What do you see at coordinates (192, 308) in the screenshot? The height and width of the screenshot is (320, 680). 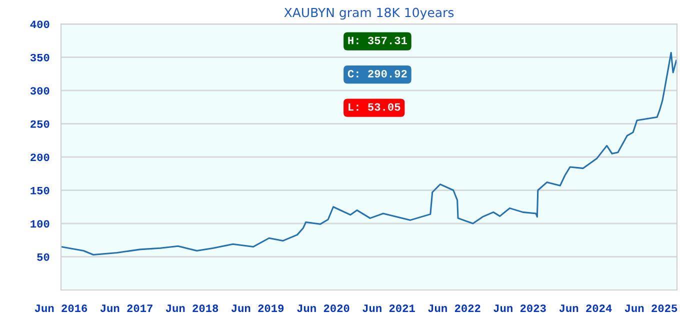 I see `x-tick-label: Jun 2018` at bounding box center [192, 308].